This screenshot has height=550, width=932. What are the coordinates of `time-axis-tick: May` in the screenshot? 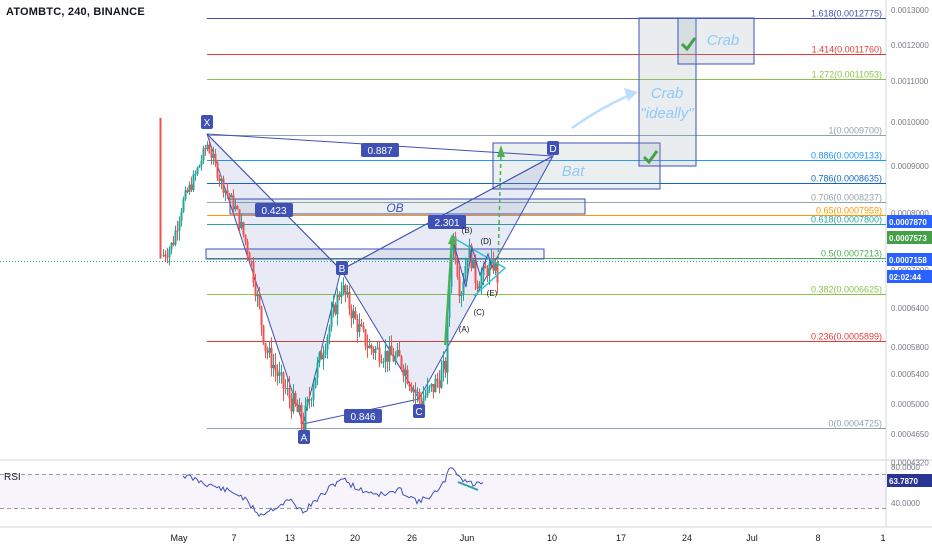 It's located at (179, 538).